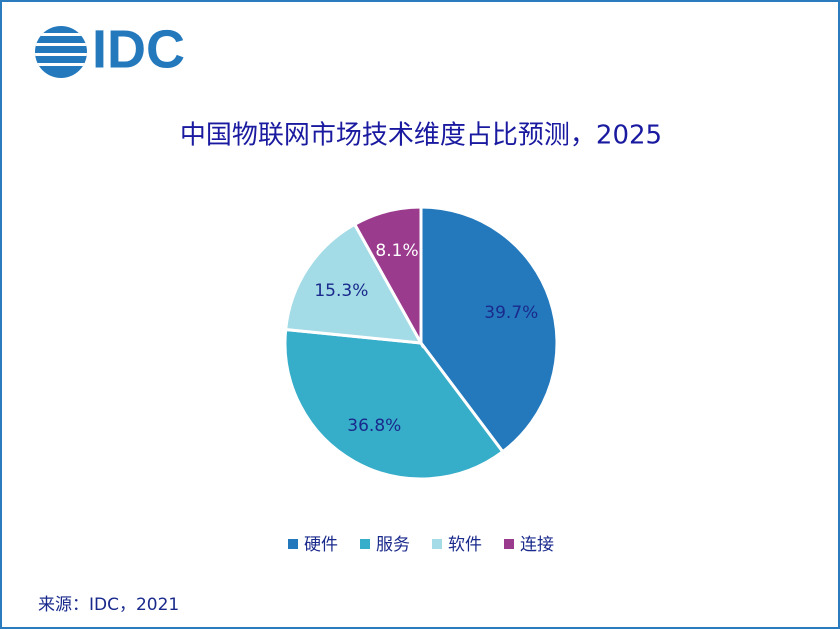  Describe the element at coordinates (108, 605) in the screenshot. I see `source: 来源：IDC，2021` at that location.